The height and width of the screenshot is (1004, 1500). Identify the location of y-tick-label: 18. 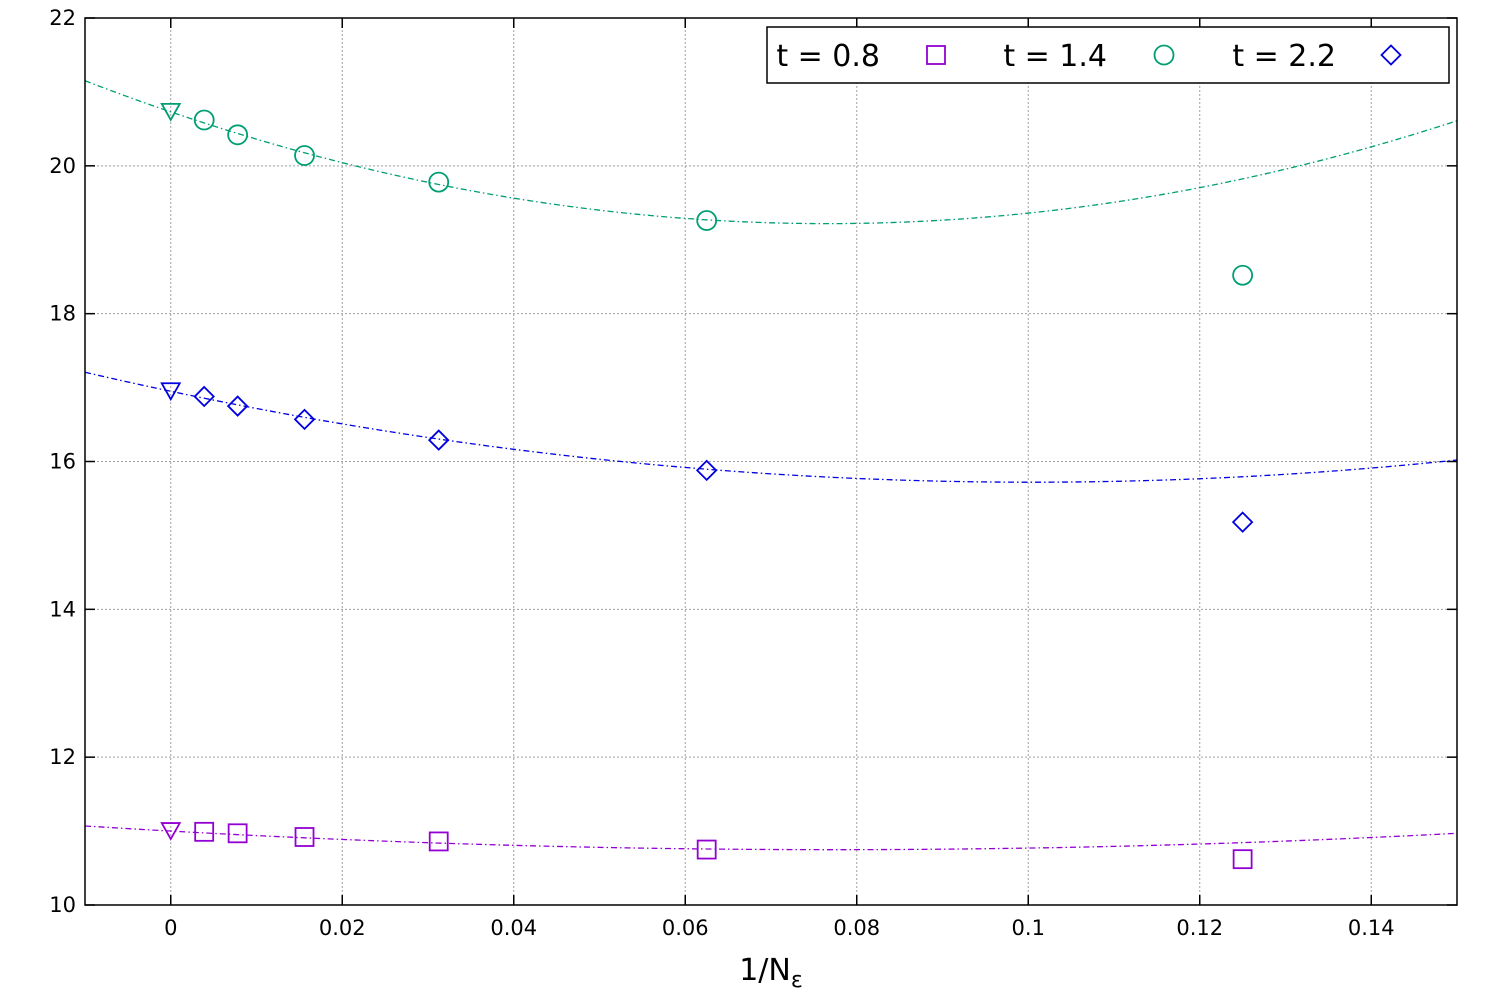
(62, 314).